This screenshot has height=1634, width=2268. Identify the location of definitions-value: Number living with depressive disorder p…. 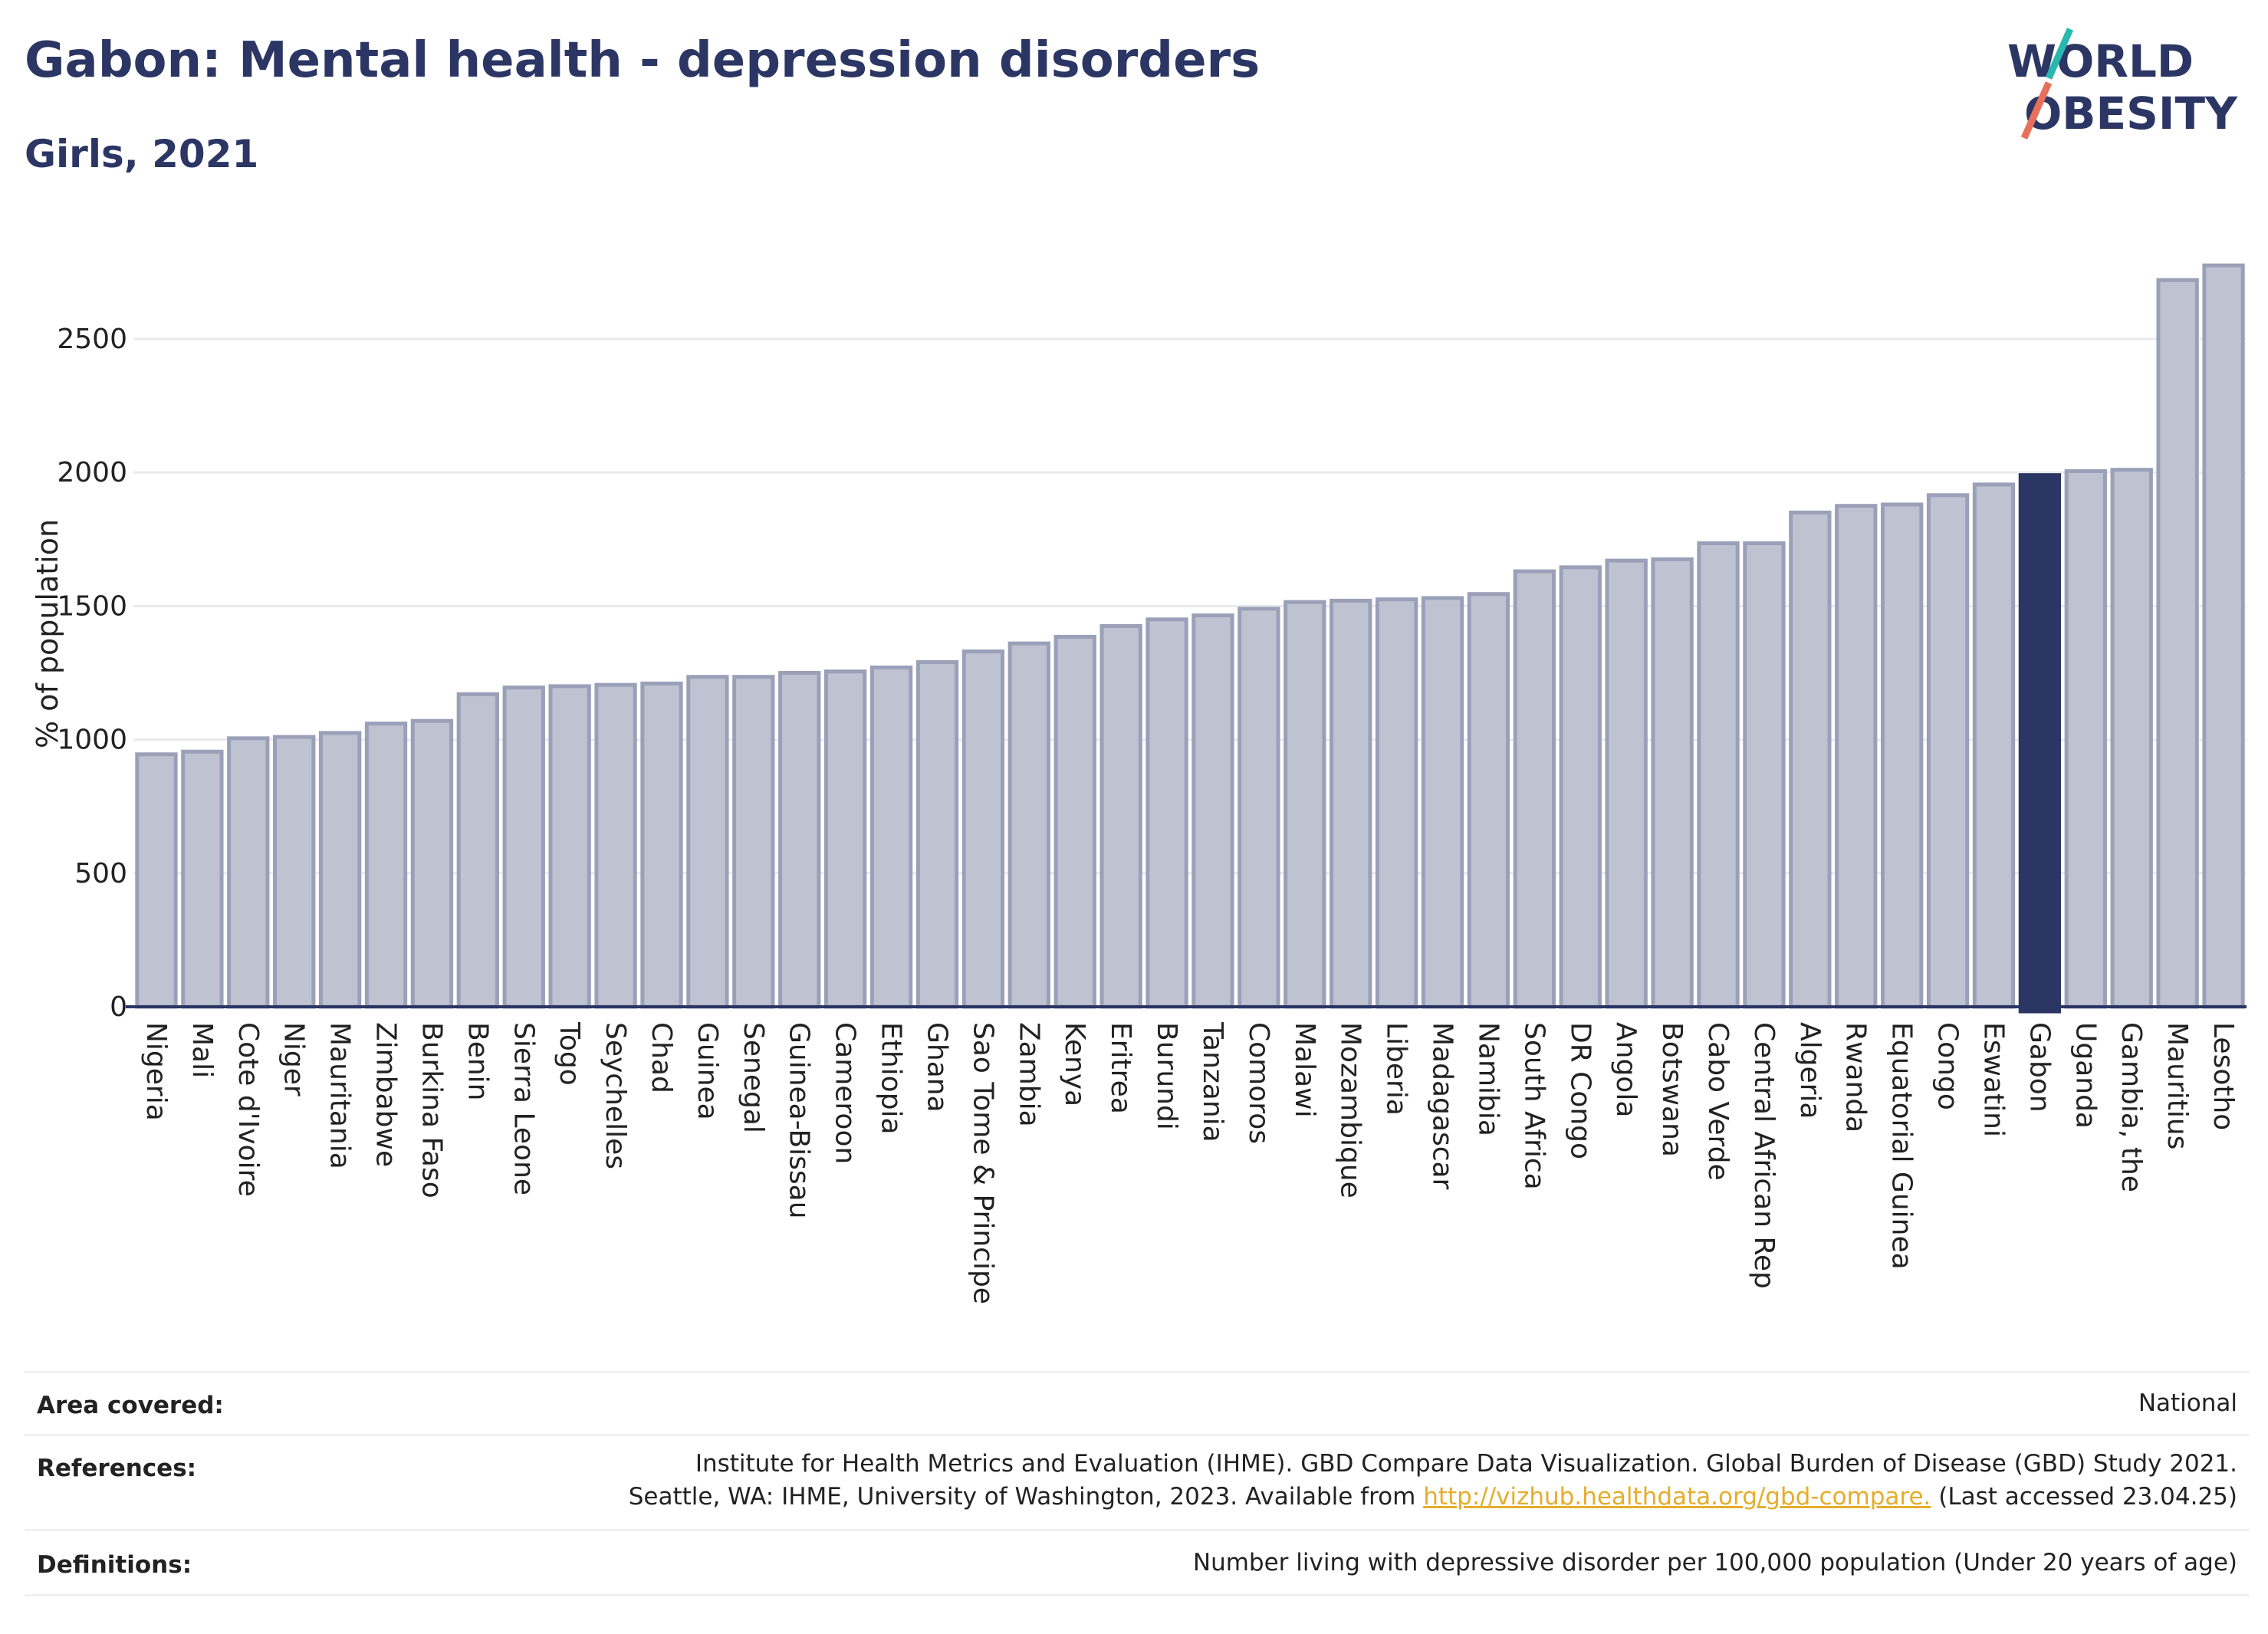
(1714, 1563).